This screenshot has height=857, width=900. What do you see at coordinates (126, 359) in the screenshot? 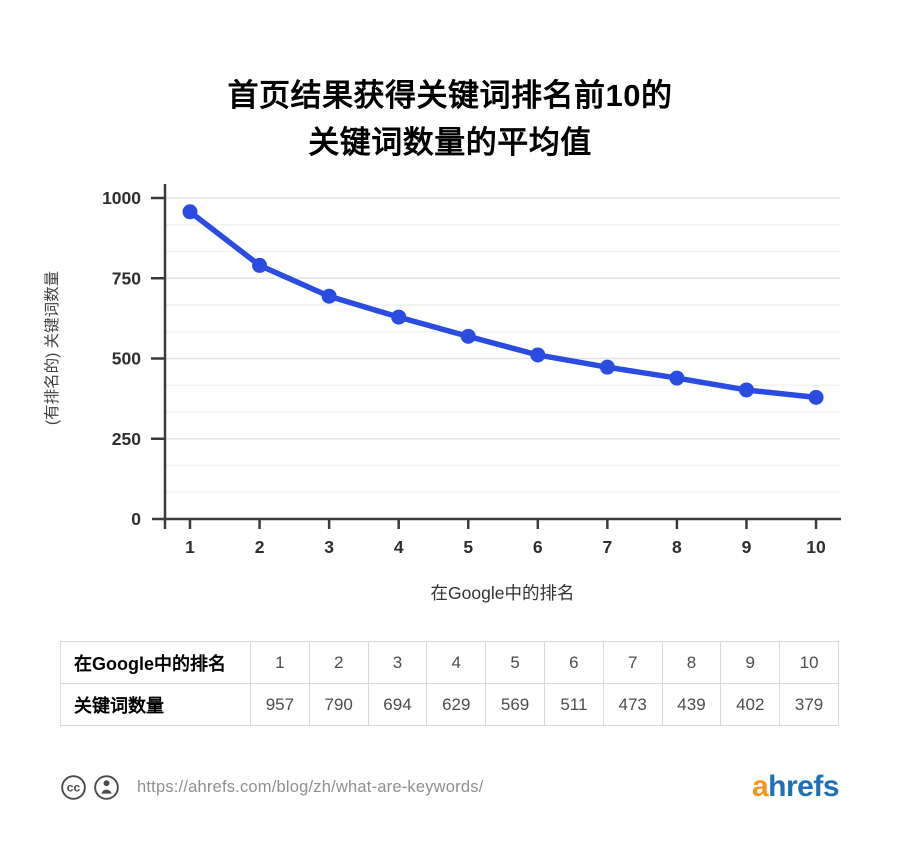
I see `y-tick-label: 500` at bounding box center [126, 359].